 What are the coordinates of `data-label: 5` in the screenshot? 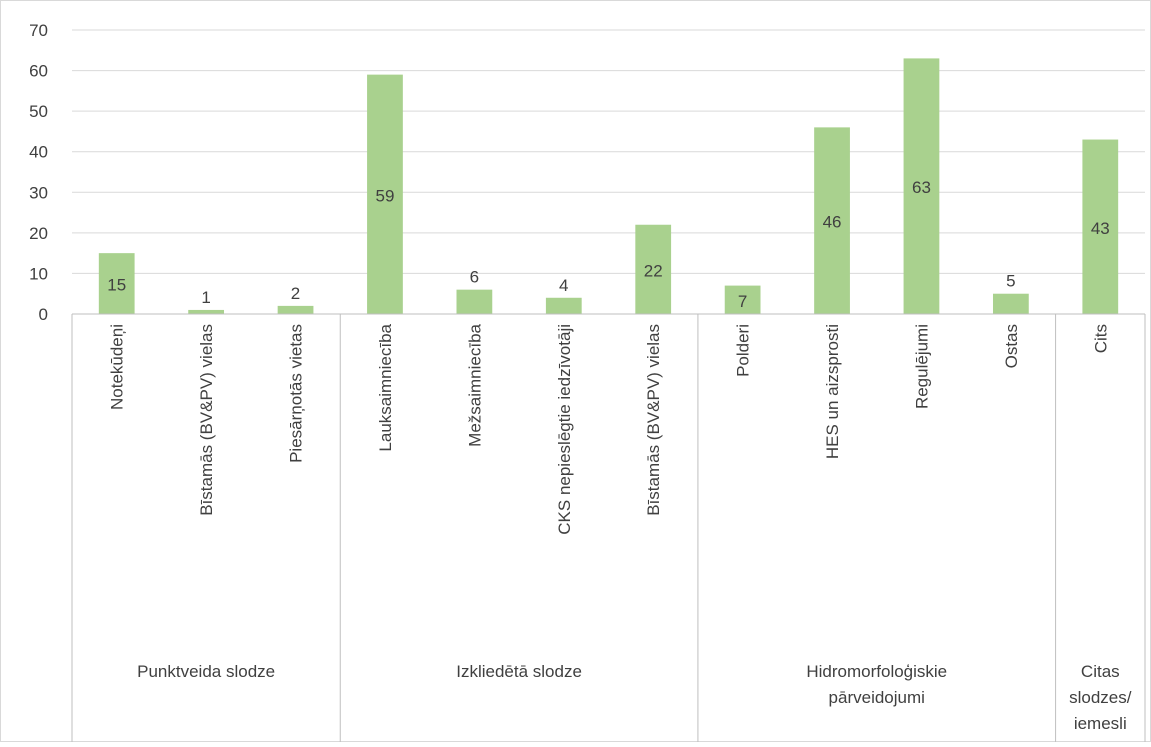 It's located at (1010, 281).